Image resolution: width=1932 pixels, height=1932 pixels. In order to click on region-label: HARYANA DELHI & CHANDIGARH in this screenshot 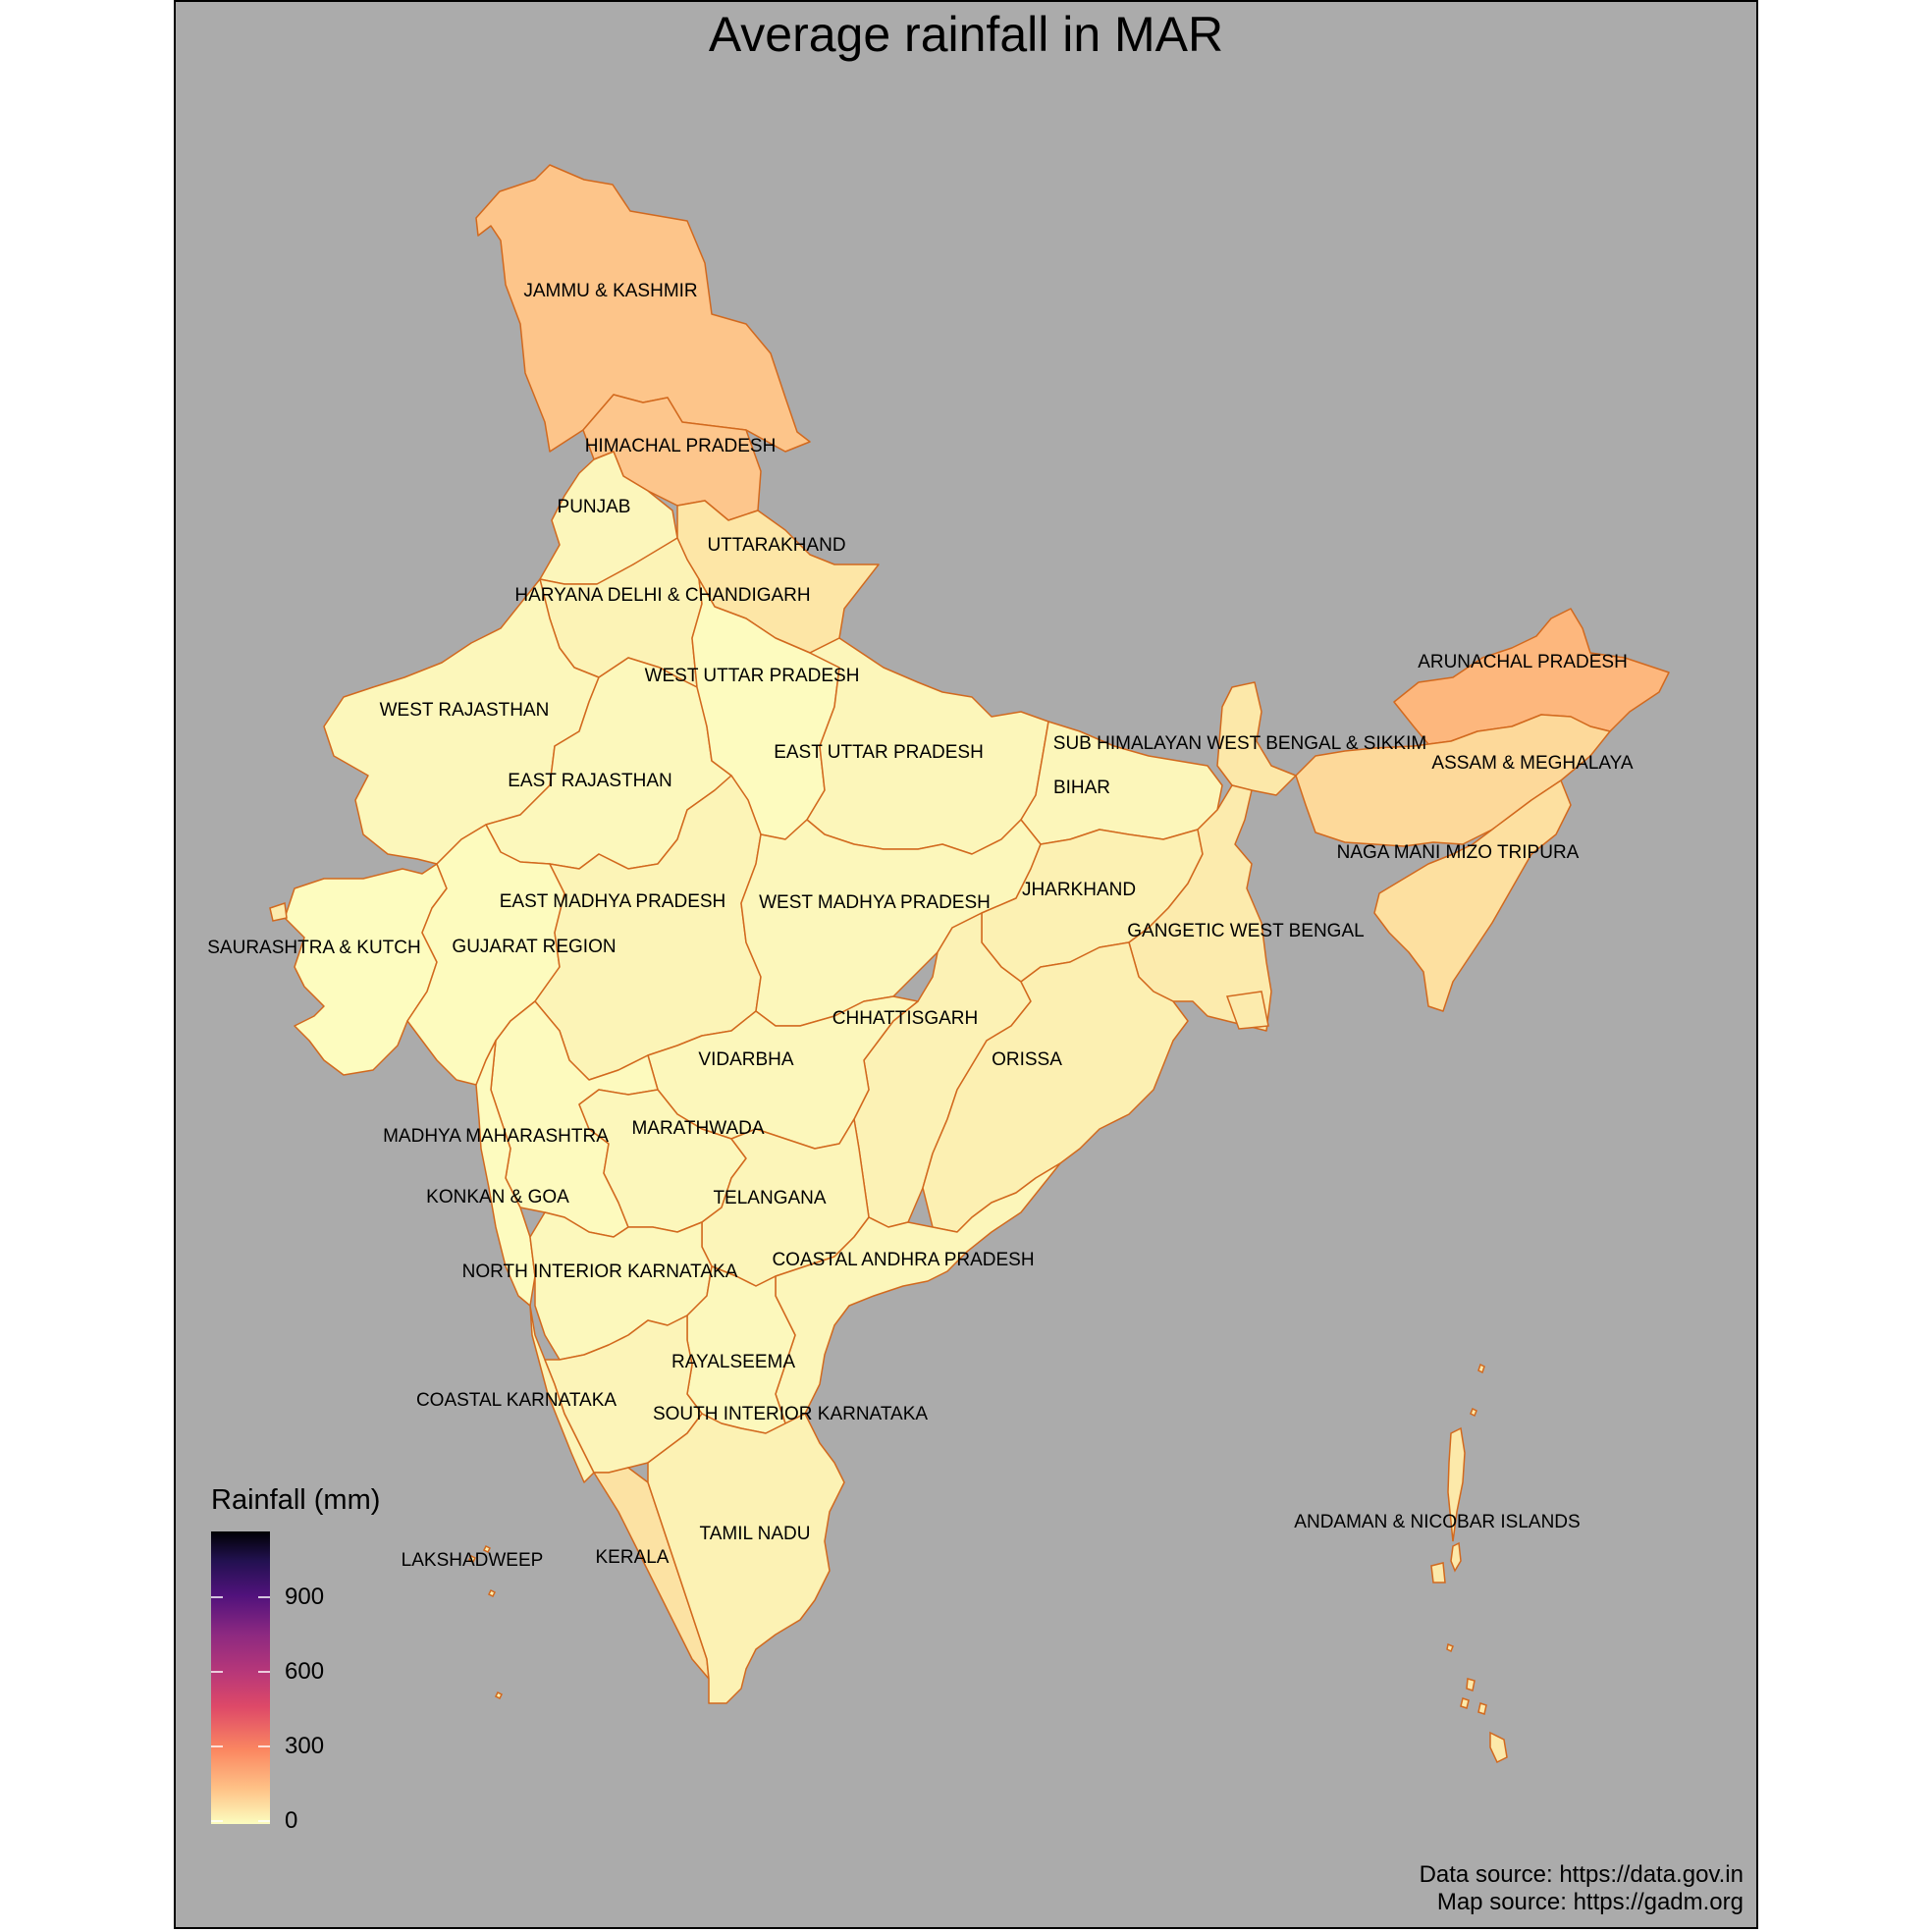, I will do `click(662, 595)`.